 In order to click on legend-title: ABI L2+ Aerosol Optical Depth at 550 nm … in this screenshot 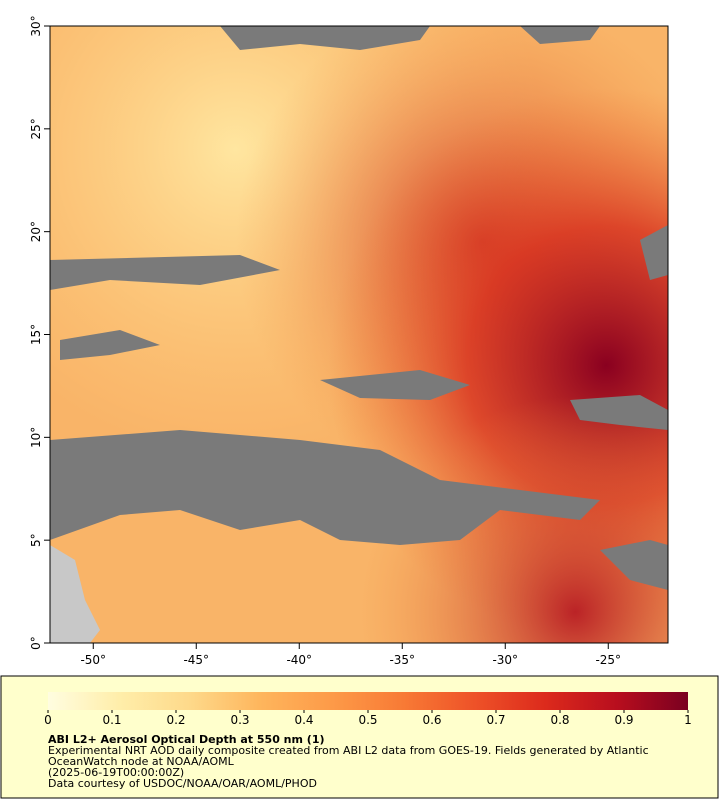, I will do `click(186, 739)`.